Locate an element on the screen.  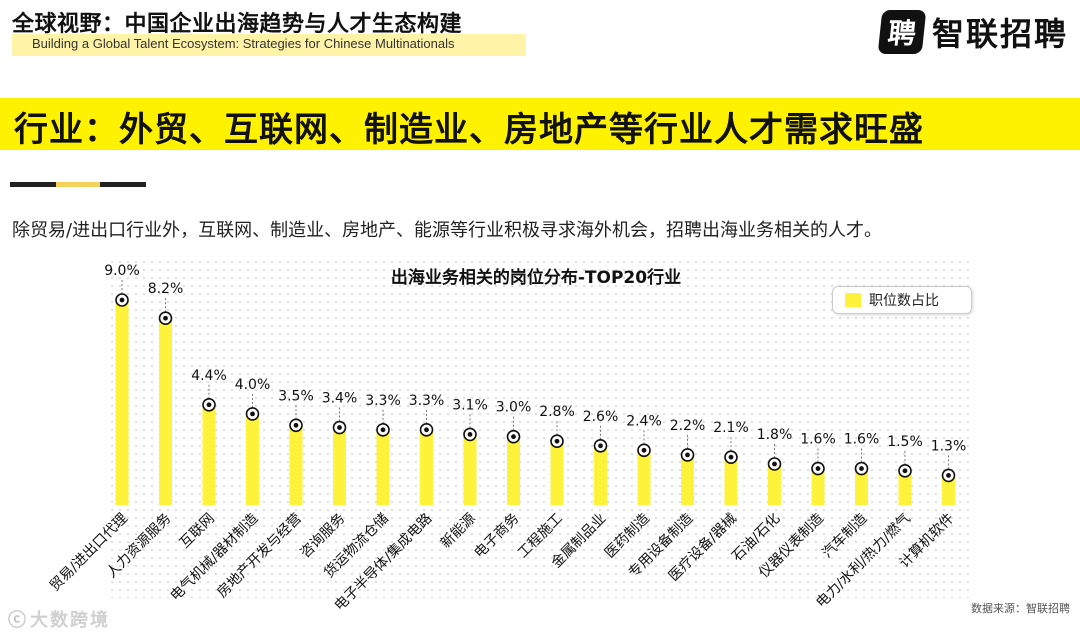
report-title: 全球视野：中国企业出海趋势与人才生态构建 is located at coordinates (237, 24).